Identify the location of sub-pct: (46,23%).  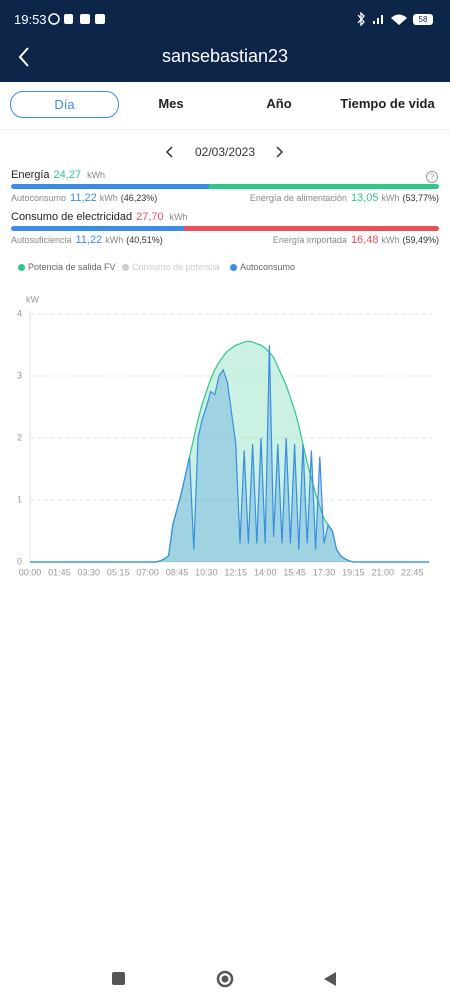
(139, 198).